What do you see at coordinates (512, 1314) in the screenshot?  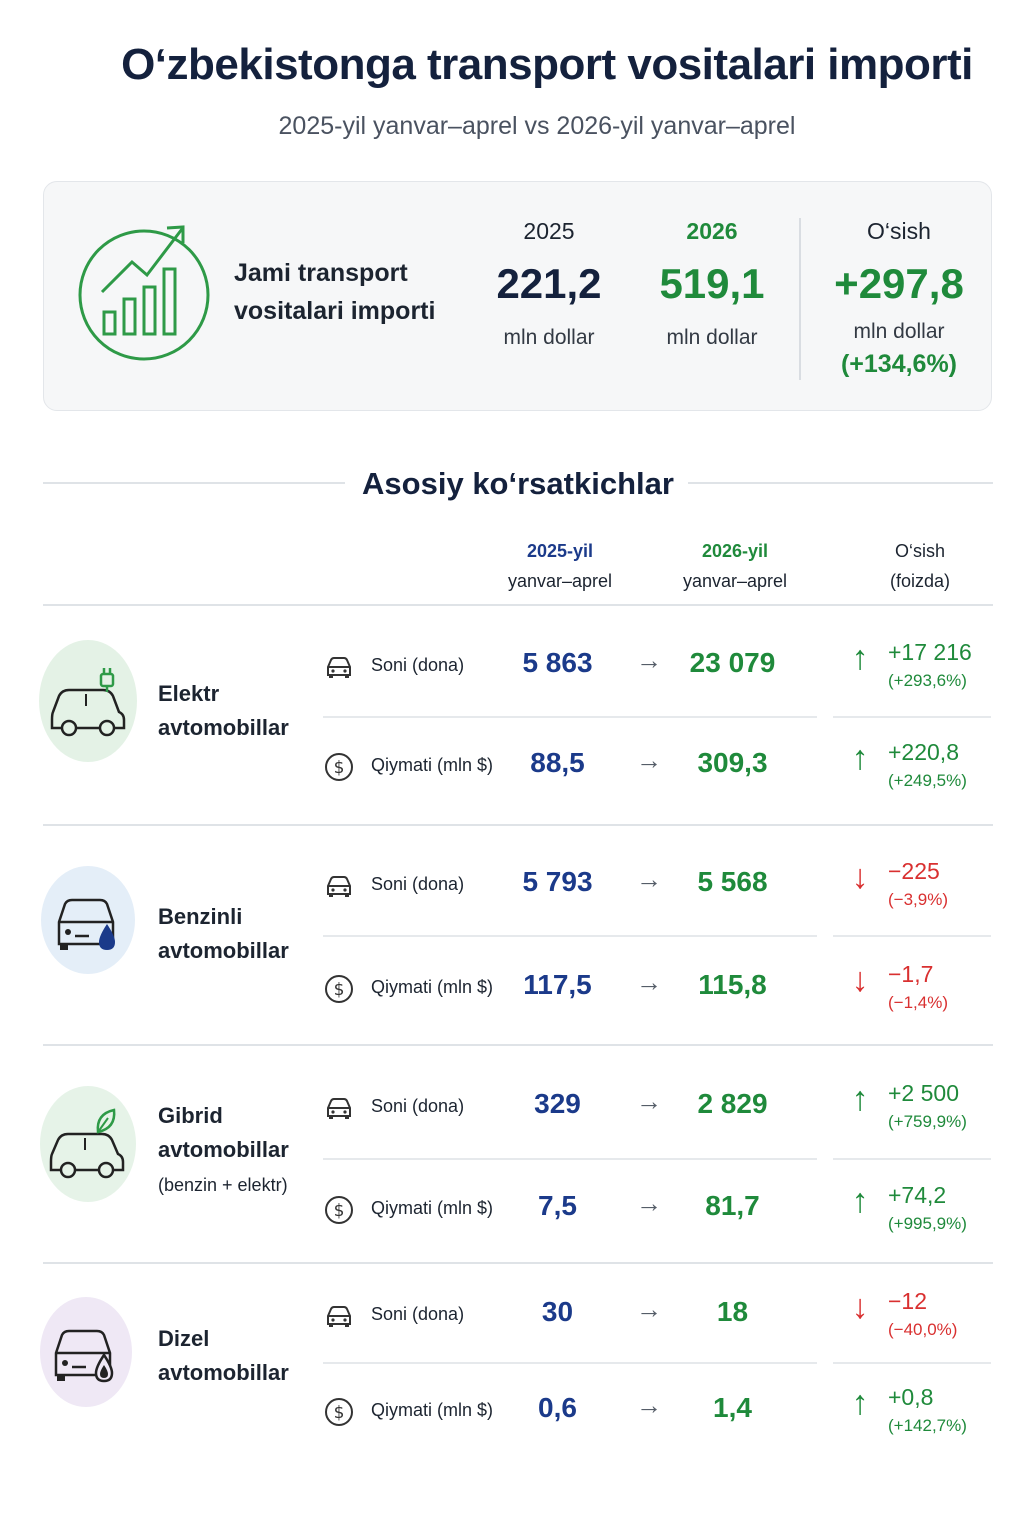 I see `table-row: Soni (dona) 30 → 18 ↓ −12 (−40,0%)` at bounding box center [512, 1314].